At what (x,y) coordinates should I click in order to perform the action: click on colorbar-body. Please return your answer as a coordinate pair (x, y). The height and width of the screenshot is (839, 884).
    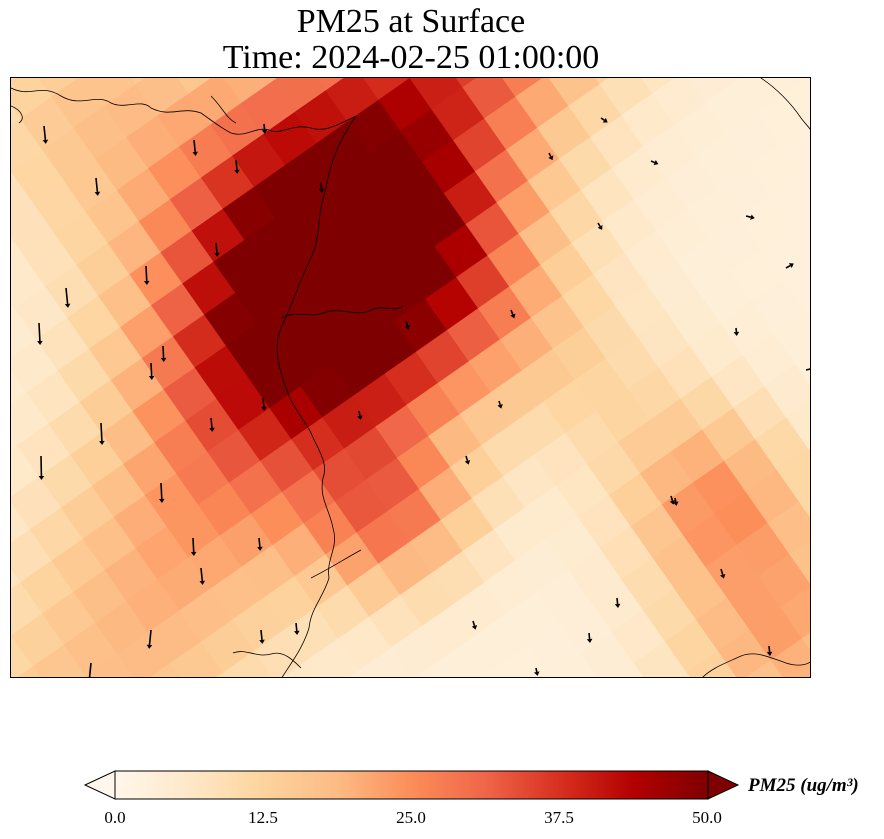
    Looking at the image, I should click on (411, 785).